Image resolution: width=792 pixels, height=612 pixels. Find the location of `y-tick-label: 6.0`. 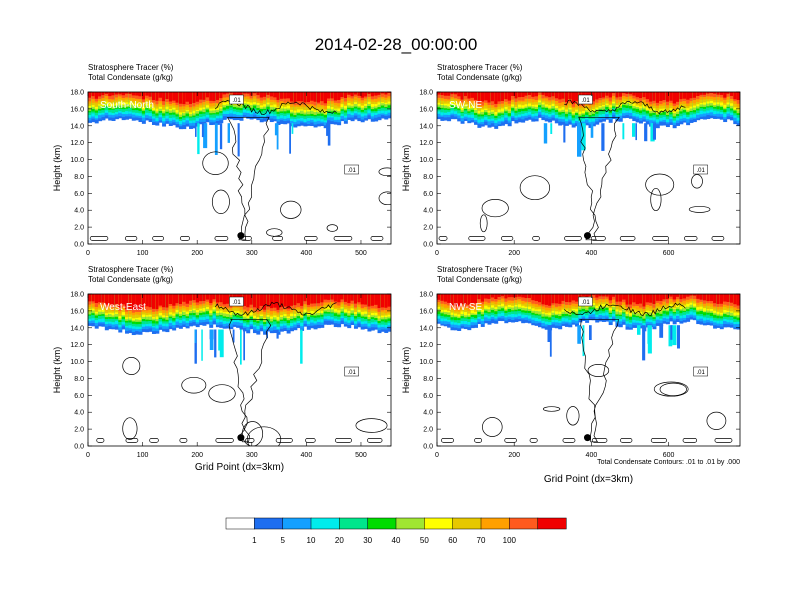

y-tick-label: 6.0 is located at coordinates (79, 396).